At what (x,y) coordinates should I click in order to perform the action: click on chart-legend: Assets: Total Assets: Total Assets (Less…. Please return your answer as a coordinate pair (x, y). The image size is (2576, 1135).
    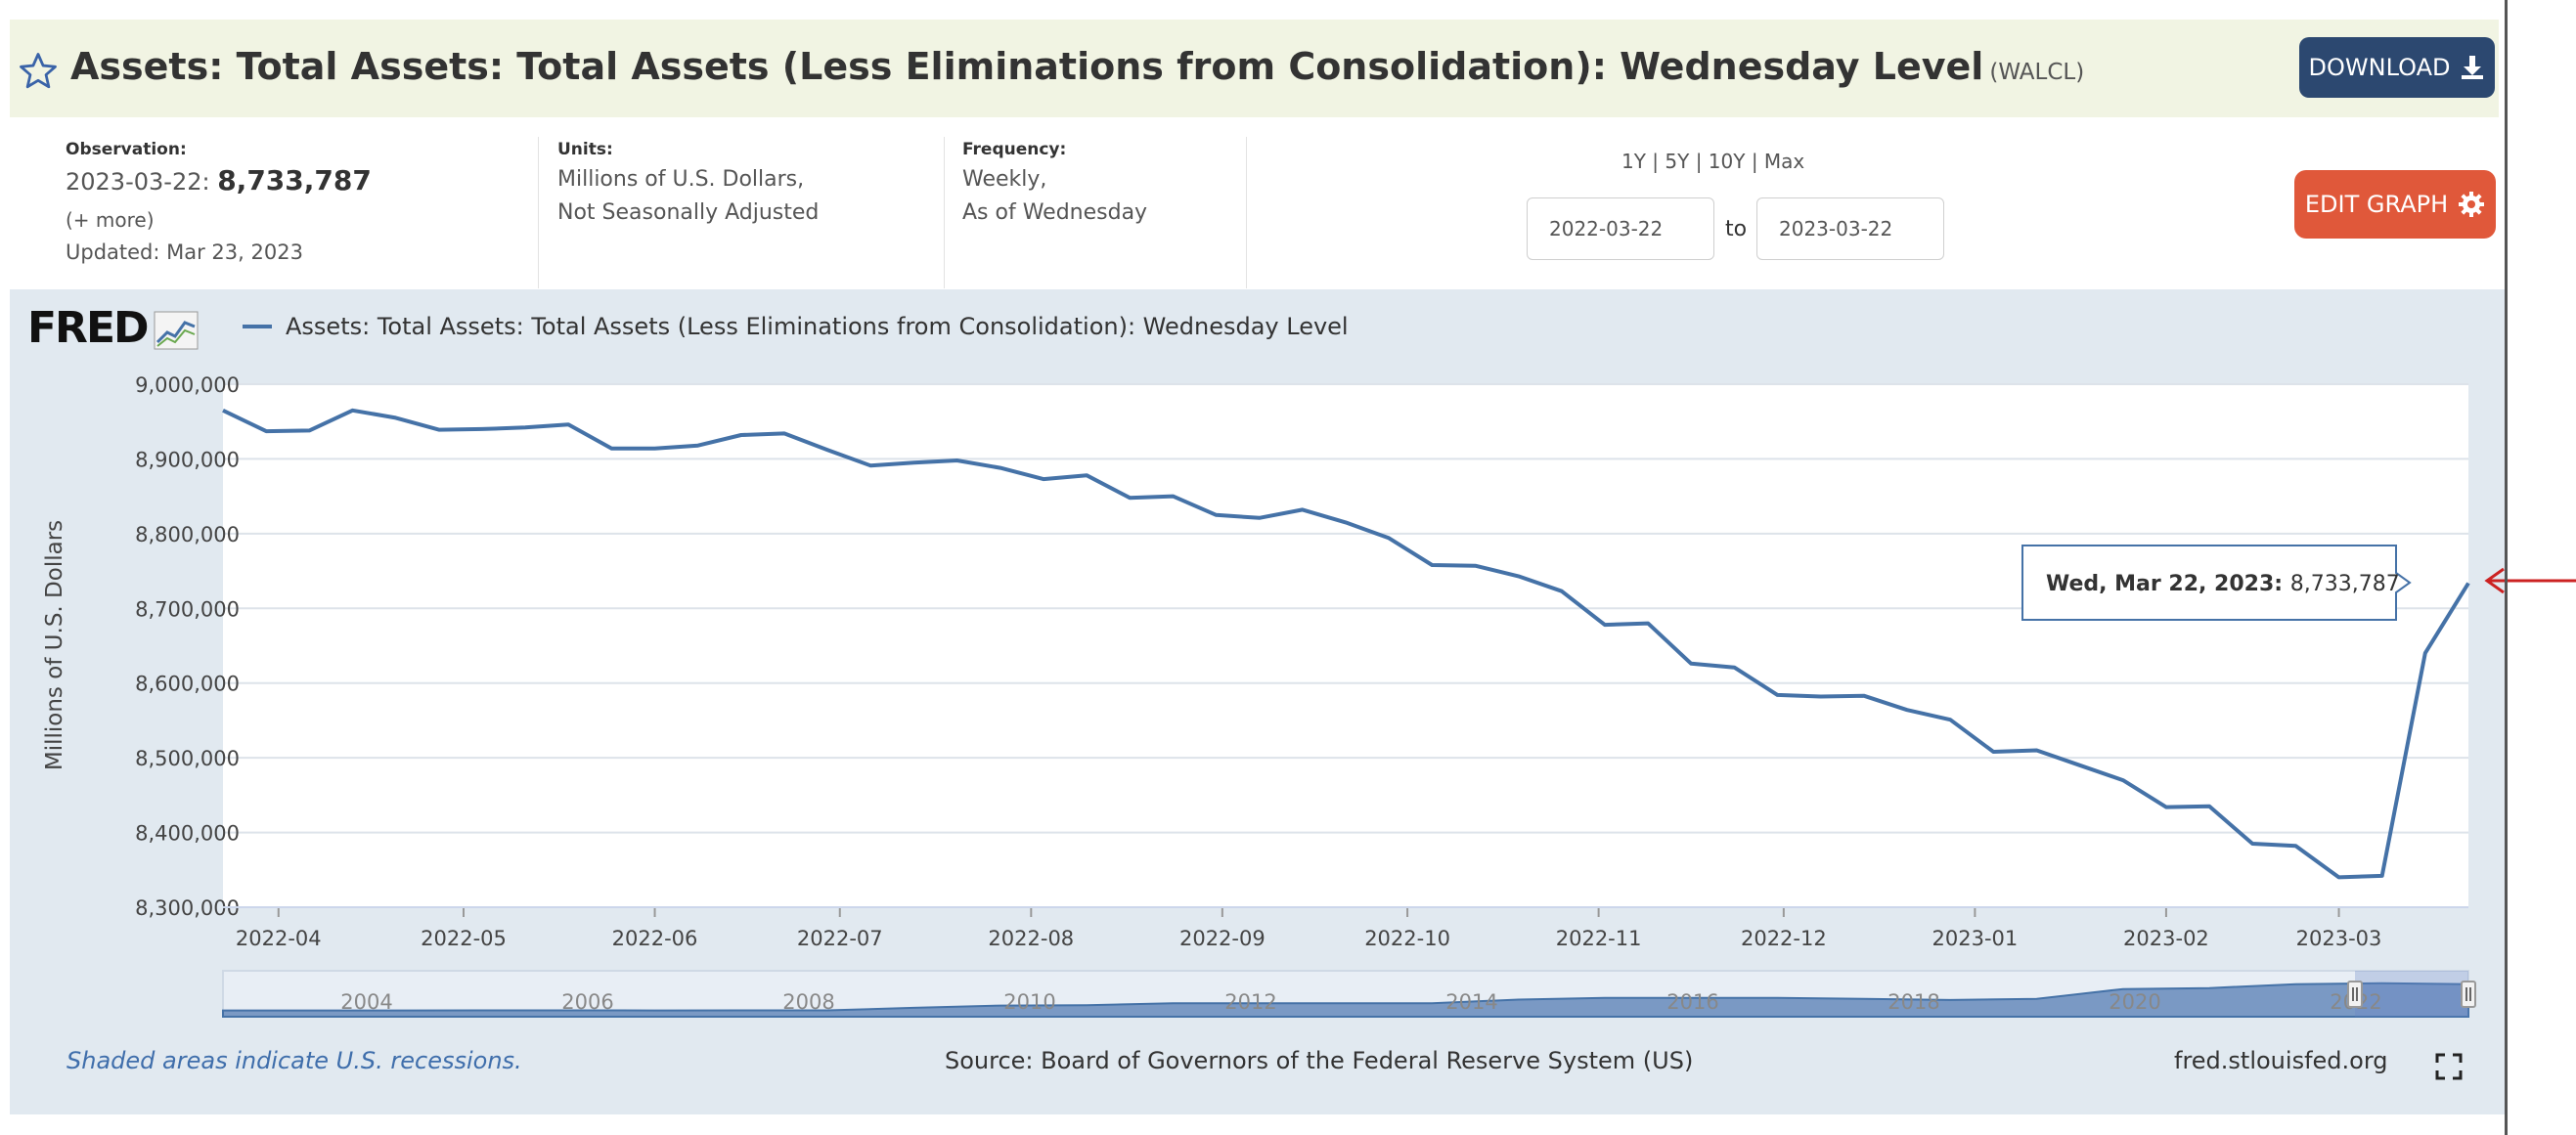
    Looking at the image, I should click on (796, 326).